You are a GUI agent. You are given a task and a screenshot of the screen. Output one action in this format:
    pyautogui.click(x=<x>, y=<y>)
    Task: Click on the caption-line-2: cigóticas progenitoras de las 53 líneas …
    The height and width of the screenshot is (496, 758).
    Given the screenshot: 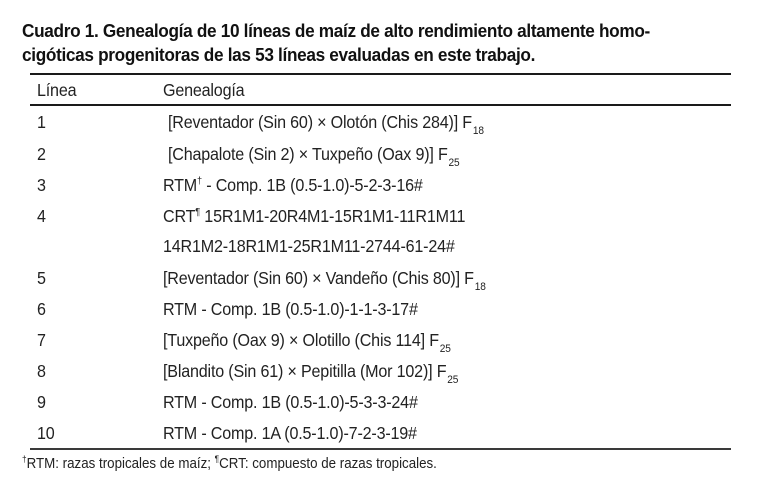 What is the action you would take?
    pyautogui.click(x=279, y=54)
    